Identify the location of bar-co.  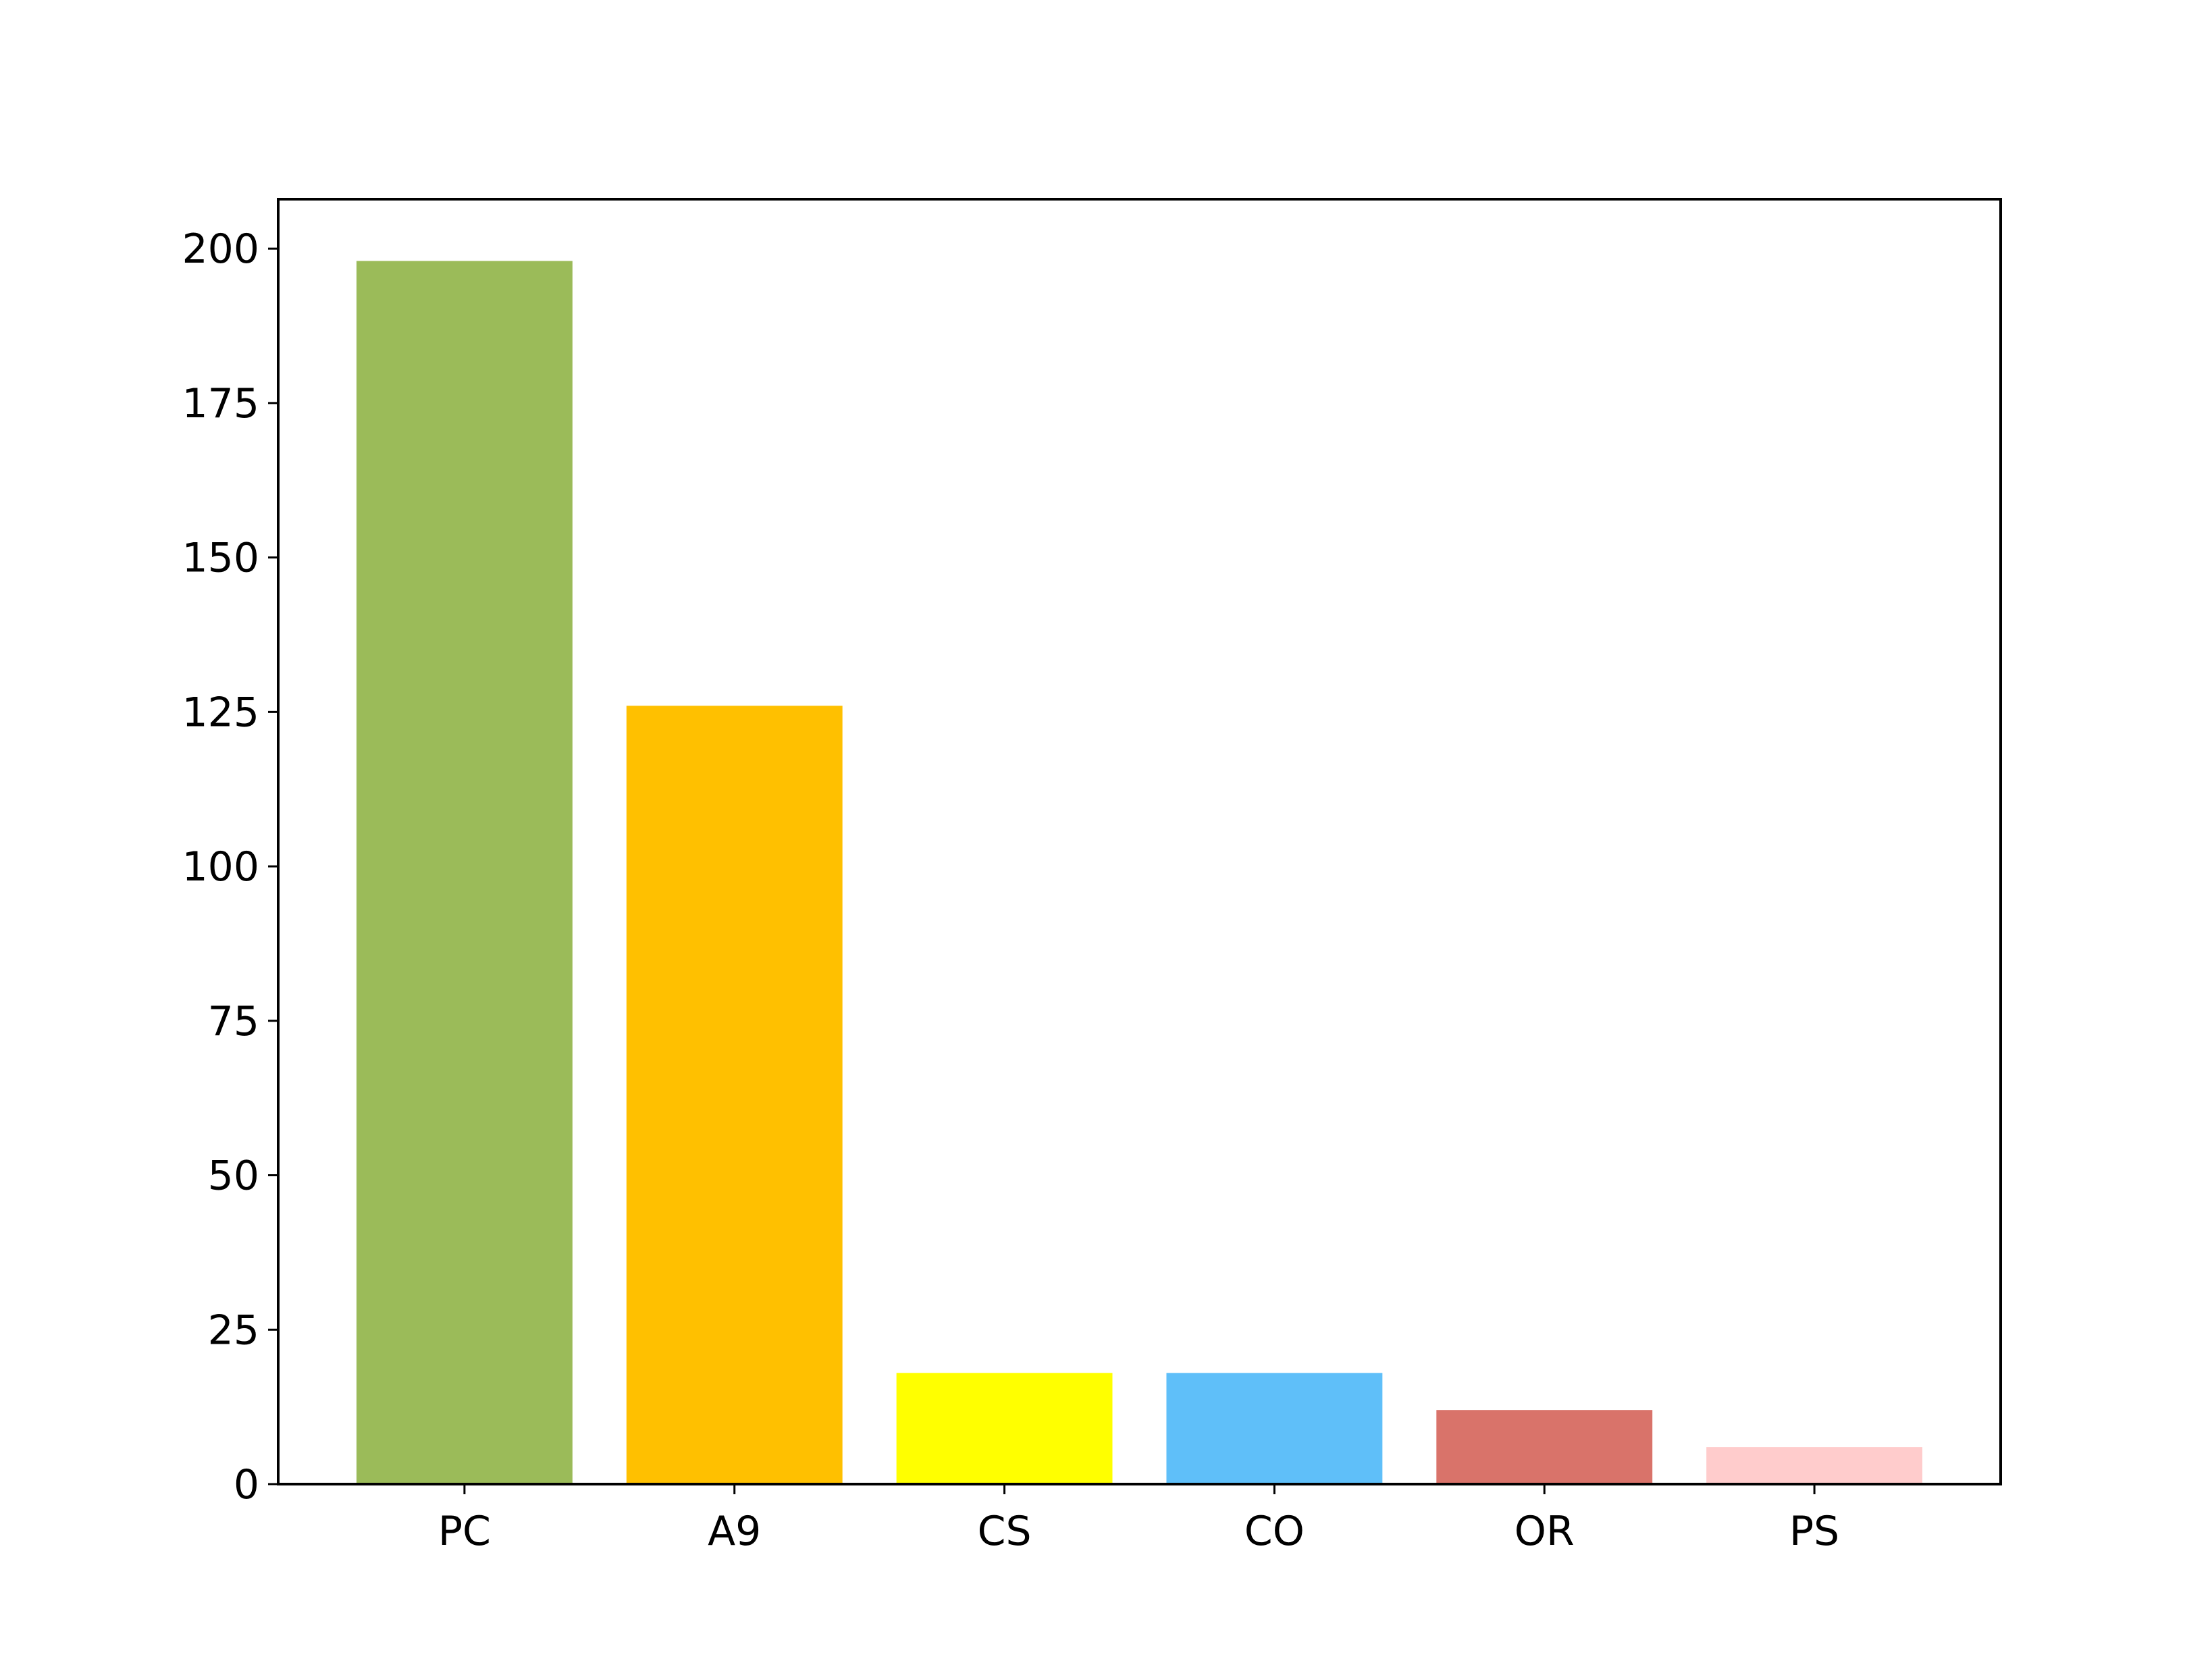
(1274, 1428).